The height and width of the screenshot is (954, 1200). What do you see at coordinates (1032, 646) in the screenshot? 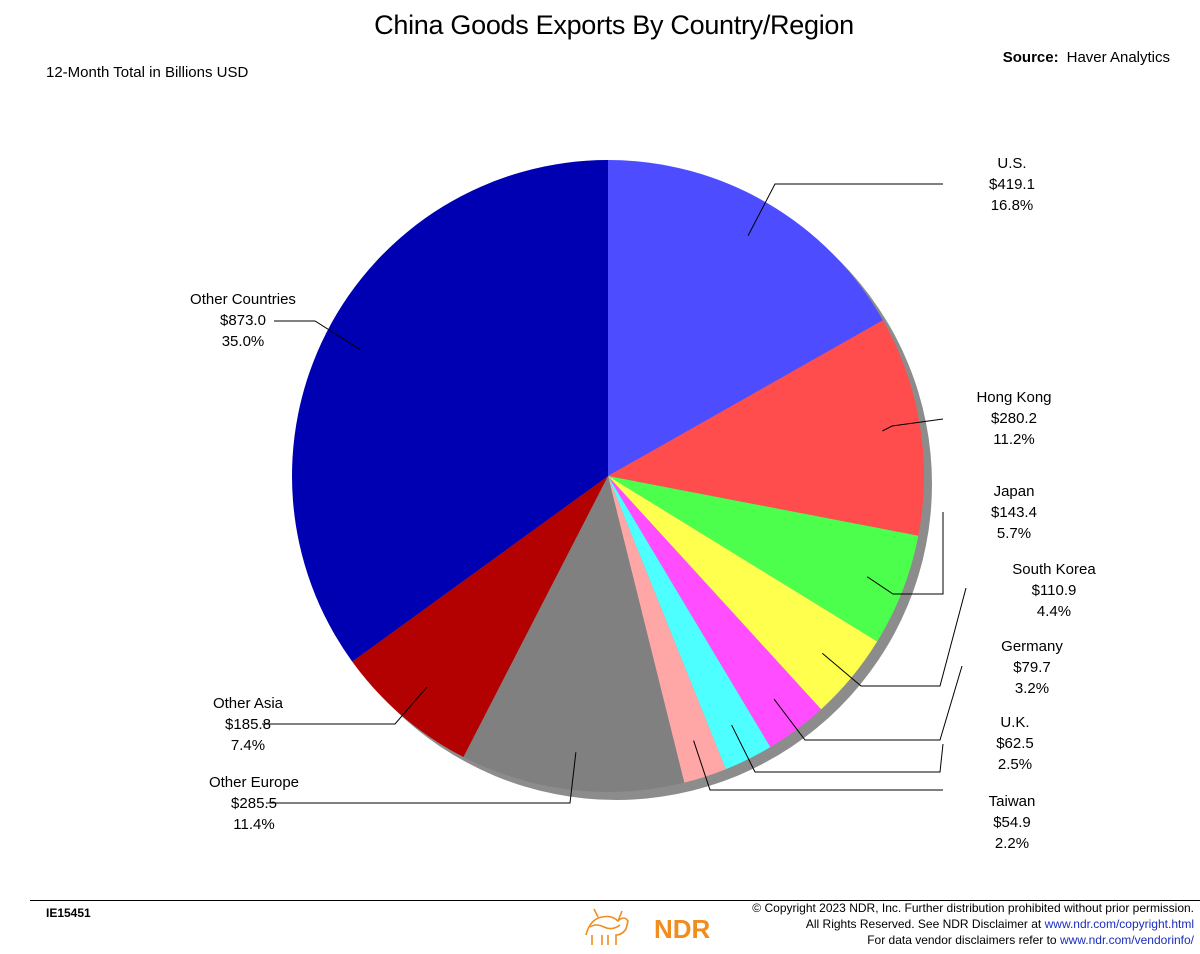
I see `slice-label-name: Germany` at bounding box center [1032, 646].